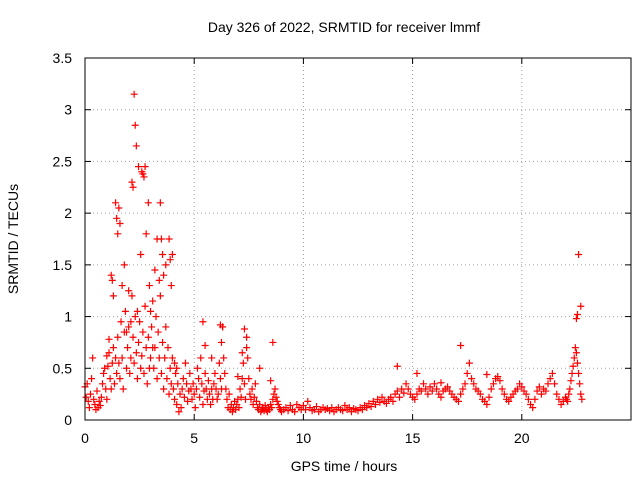 Image resolution: width=640 pixels, height=480 pixels. What do you see at coordinates (63, 368) in the screenshot?
I see `y-tick-label: 0.5` at bounding box center [63, 368].